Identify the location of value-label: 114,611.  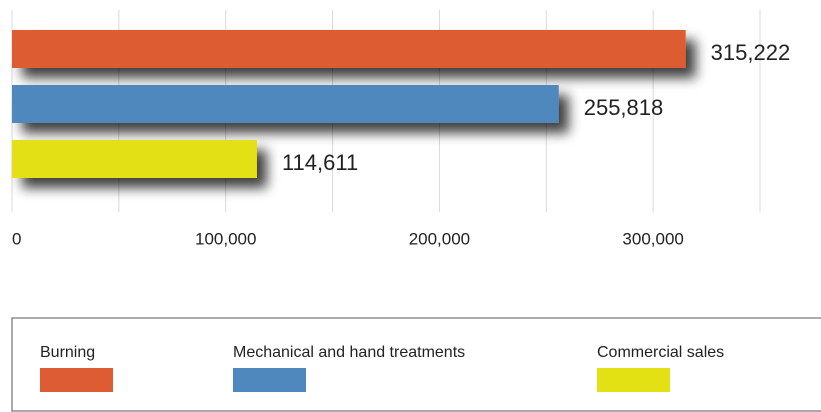
(320, 162).